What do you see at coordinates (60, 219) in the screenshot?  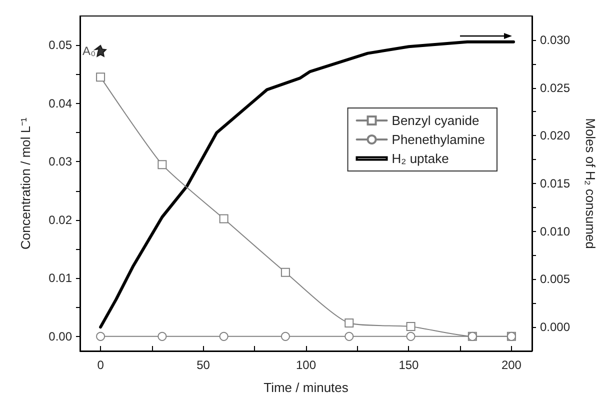 I see `y-tick-label: 0.02` at bounding box center [60, 219].